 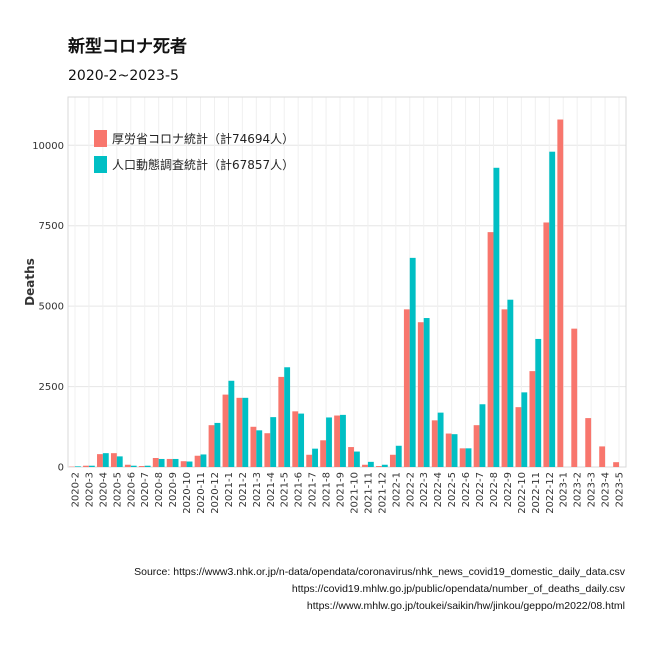 I want to click on legend-label-vital: 人口動態調査統計（計67857人）, so click(x=203, y=164).